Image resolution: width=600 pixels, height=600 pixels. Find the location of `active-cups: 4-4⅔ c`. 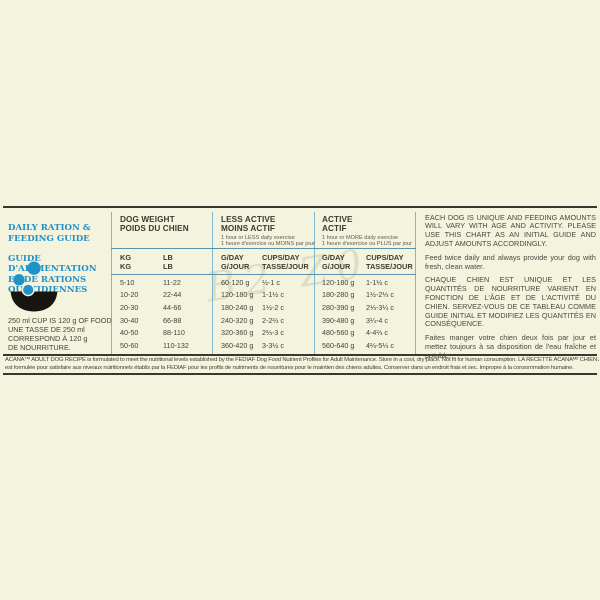

active-cups: 4-4⅔ c is located at coordinates (377, 333).